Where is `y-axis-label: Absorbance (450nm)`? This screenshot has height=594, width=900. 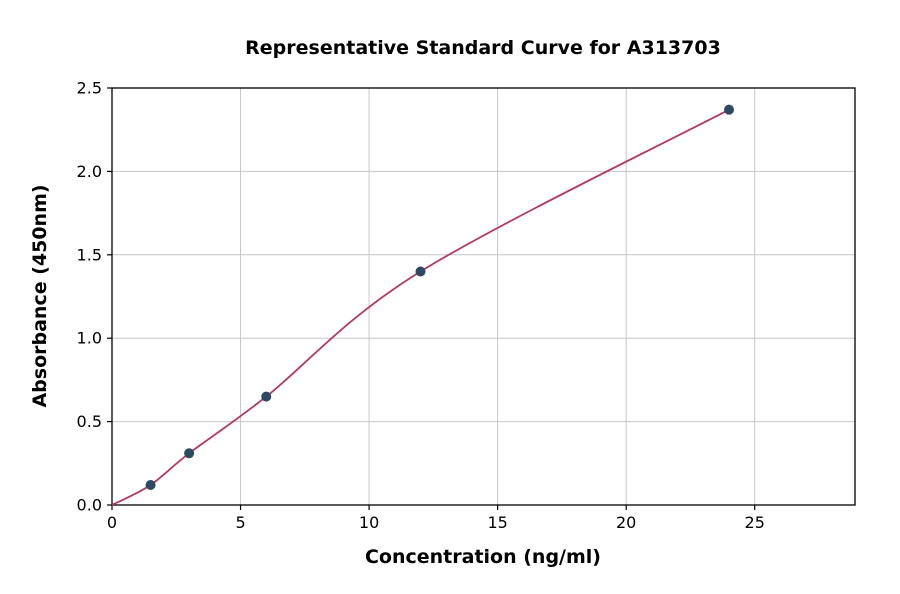 y-axis-label: Absorbance (450nm) is located at coordinates (40, 295).